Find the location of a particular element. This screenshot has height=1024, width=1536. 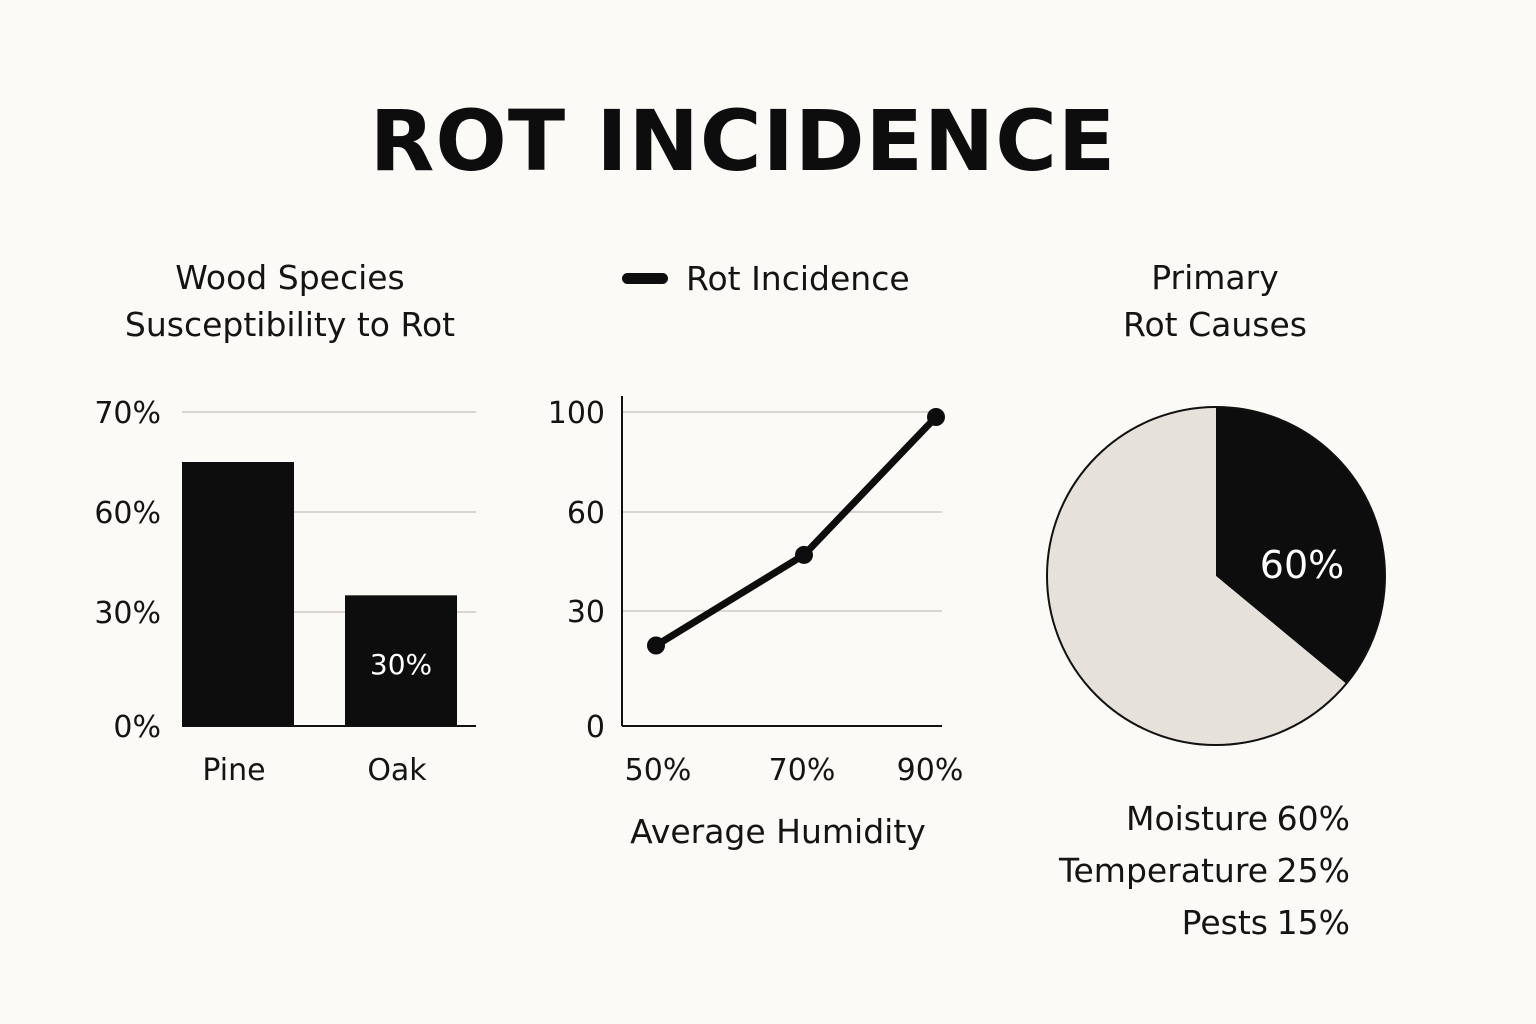

pie-legend-row-pests: Pests 15% is located at coordinates (1190, 922).